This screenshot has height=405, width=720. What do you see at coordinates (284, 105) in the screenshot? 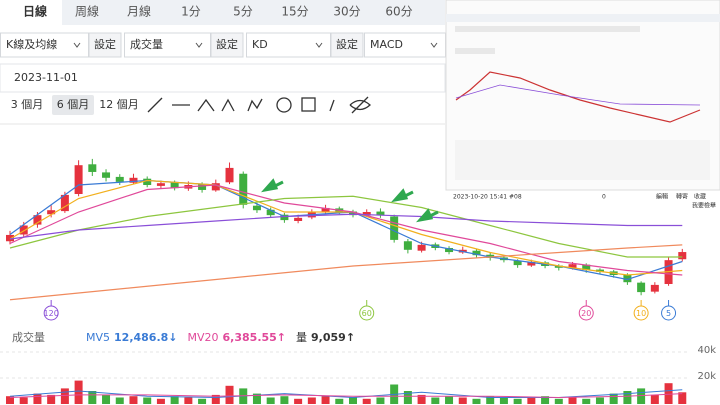
I see `tool-circle` at bounding box center [284, 105].